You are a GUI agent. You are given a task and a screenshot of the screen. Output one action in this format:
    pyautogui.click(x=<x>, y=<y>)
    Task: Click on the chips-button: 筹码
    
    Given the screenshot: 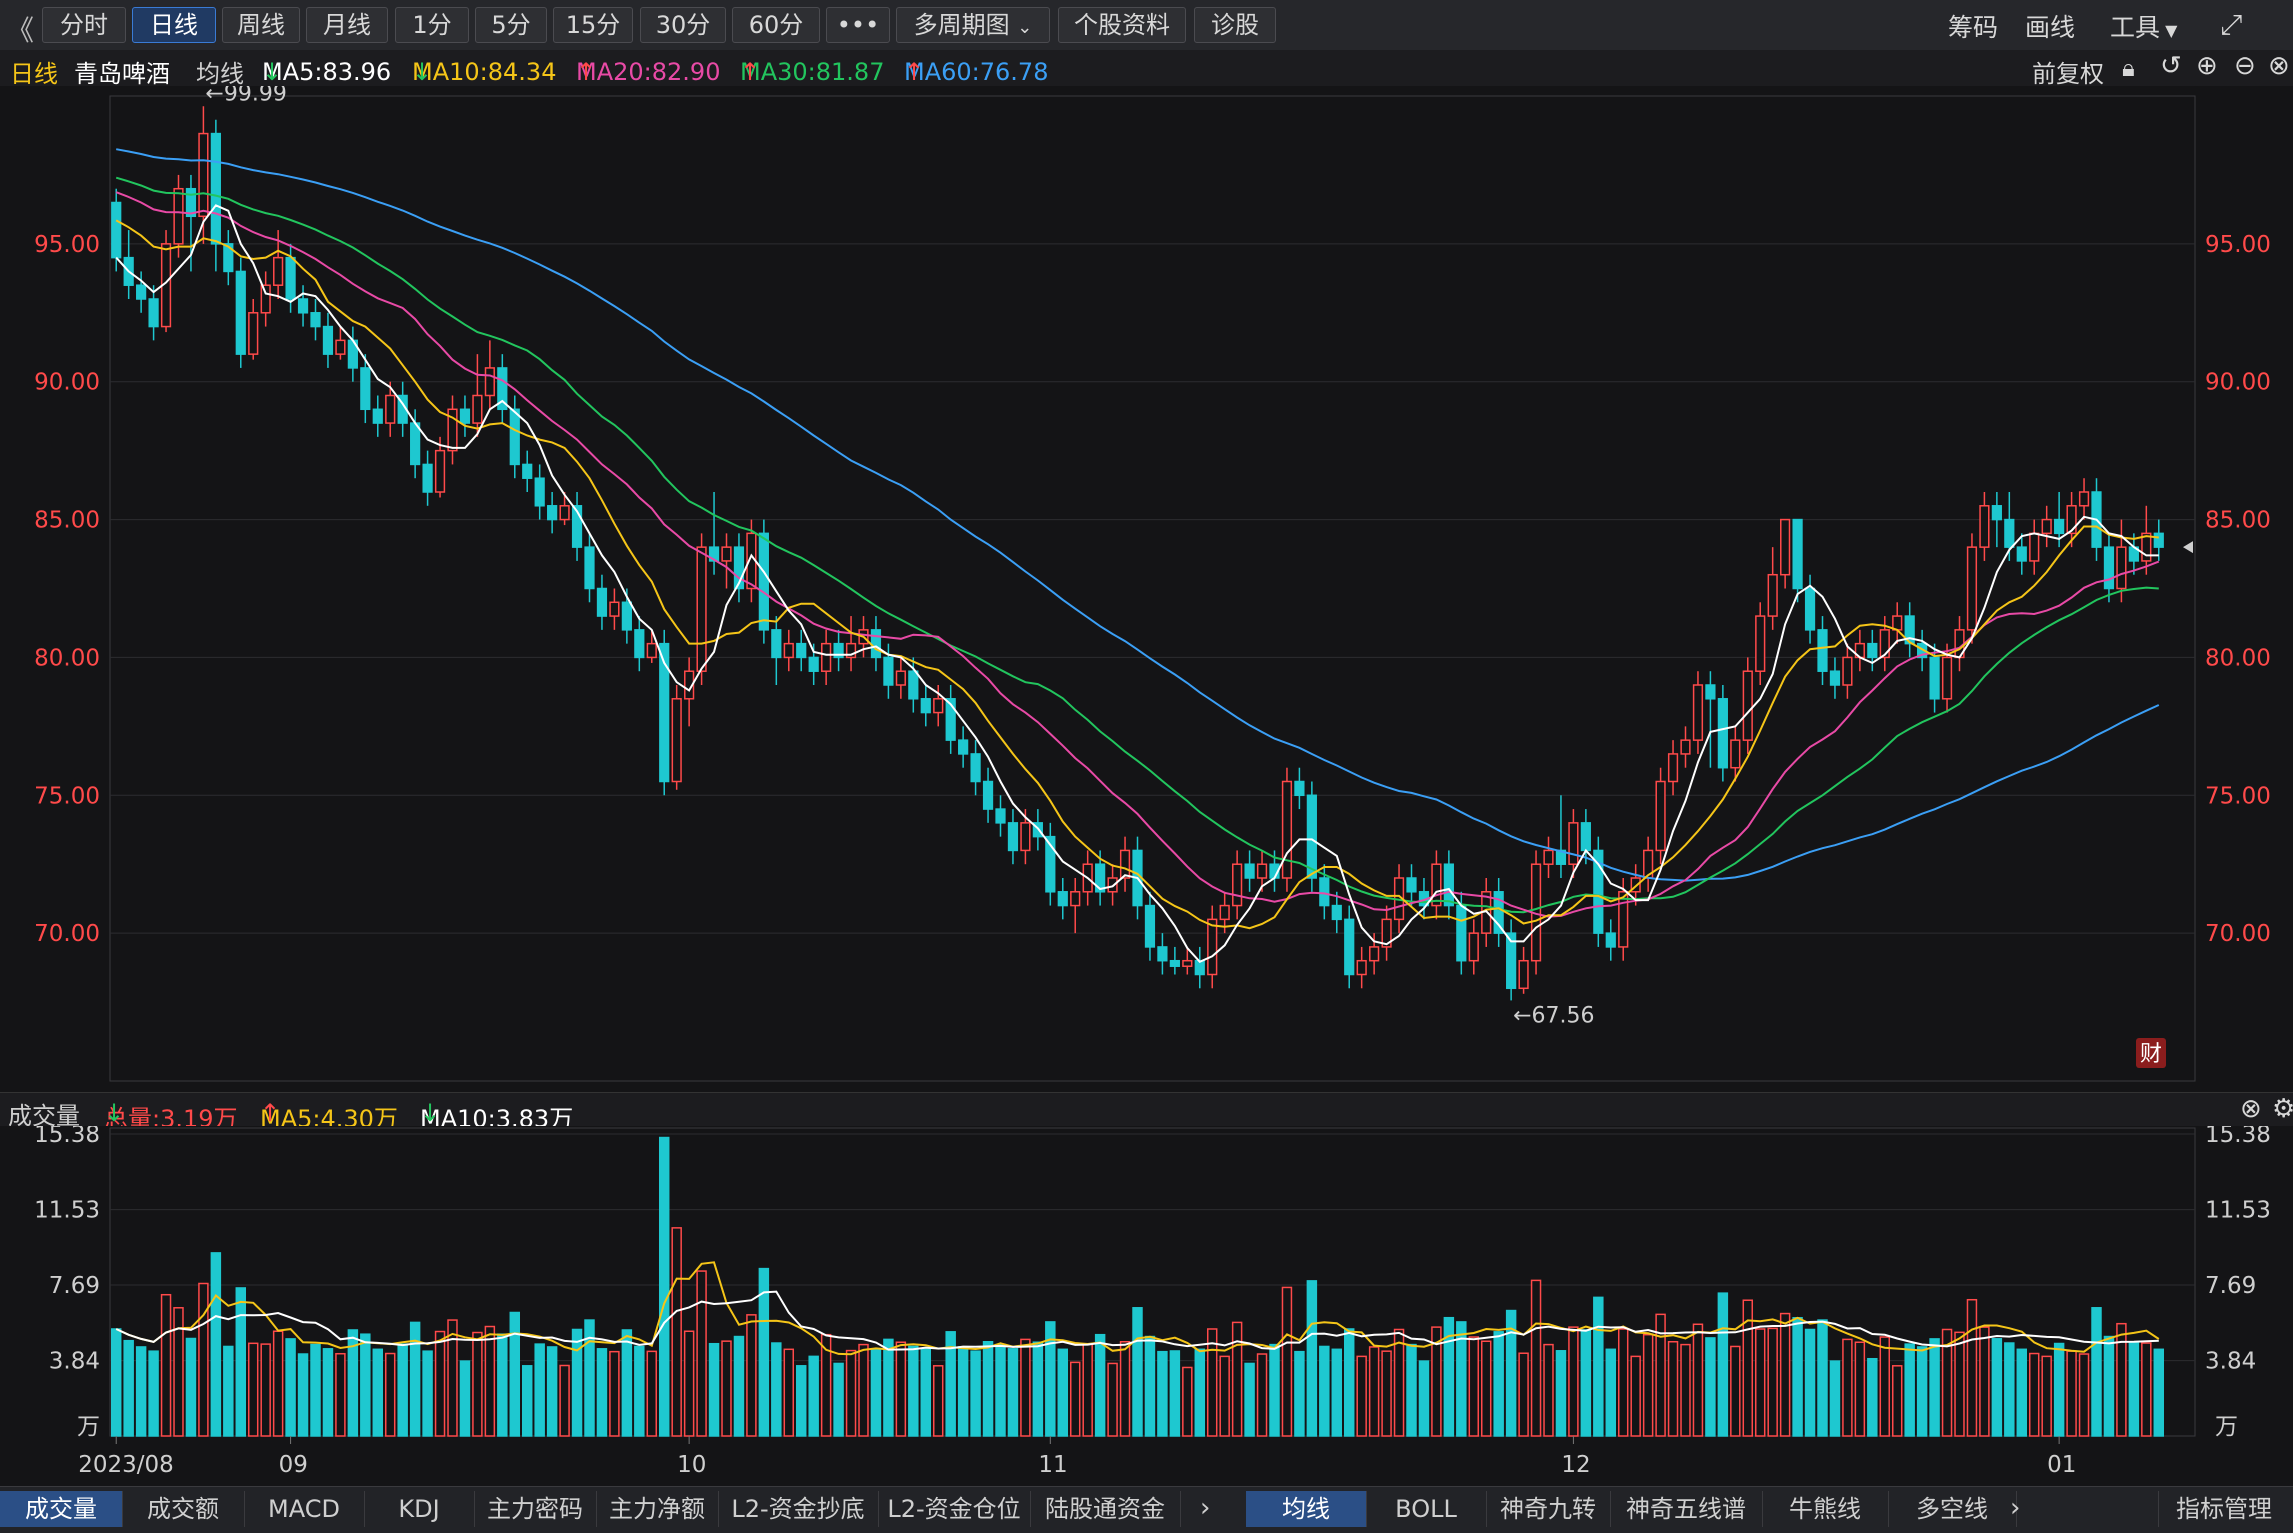 What is the action you would take?
    pyautogui.click(x=1973, y=27)
    